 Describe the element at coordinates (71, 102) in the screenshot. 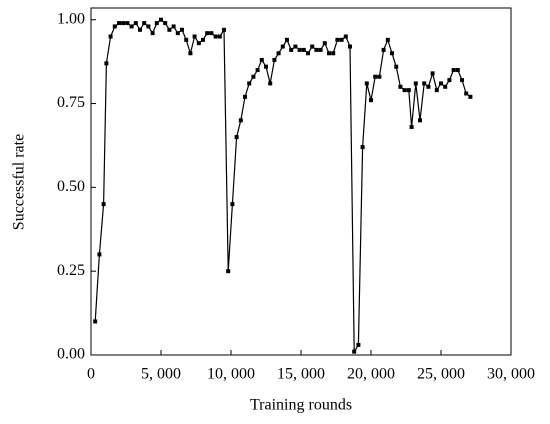

I see `y-tick-label: 0.75` at that location.